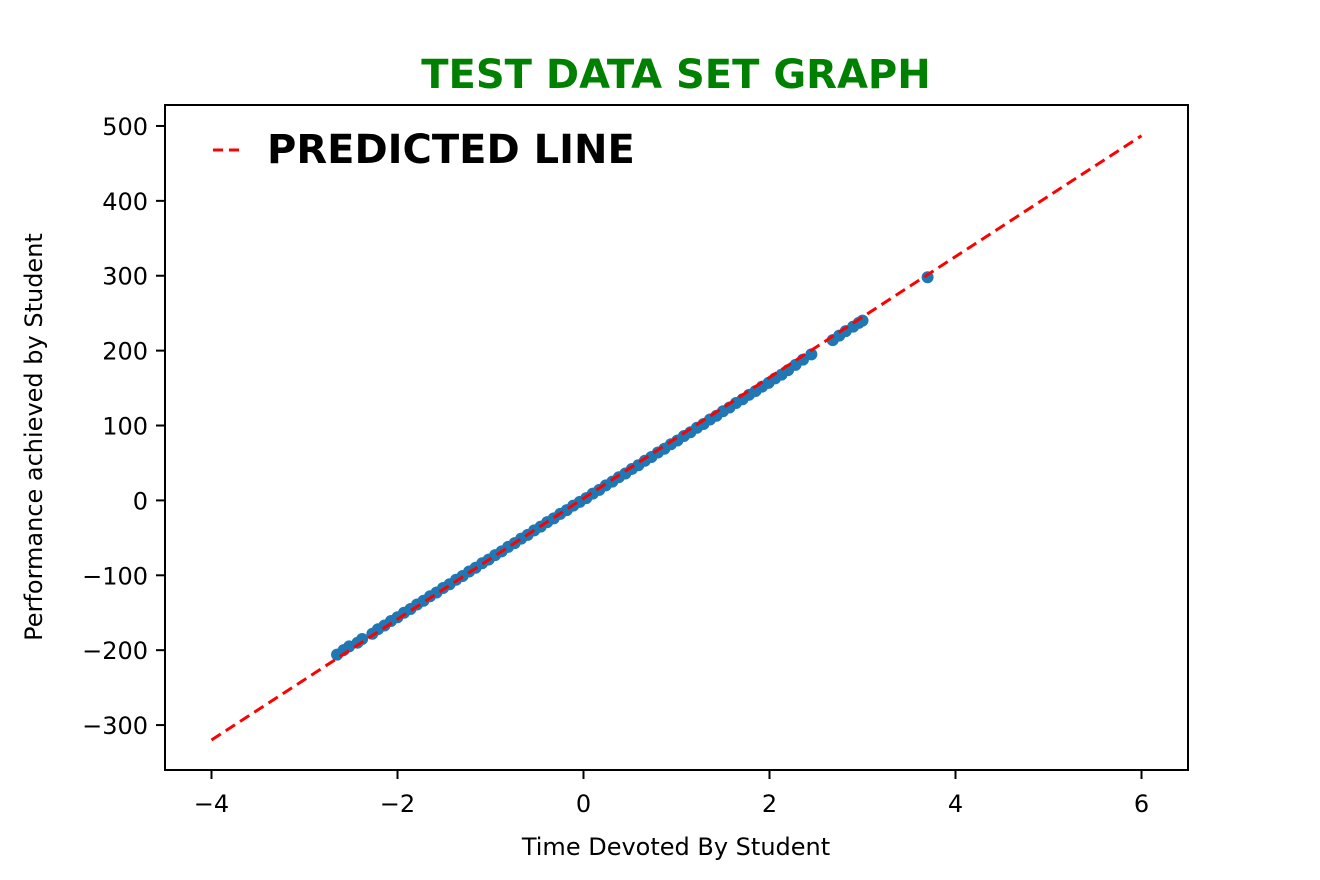 This screenshot has height=880, width=1320. What do you see at coordinates (115, 576) in the screenshot?
I see `y-tick-label: −100` at bounding box center [115, 576].